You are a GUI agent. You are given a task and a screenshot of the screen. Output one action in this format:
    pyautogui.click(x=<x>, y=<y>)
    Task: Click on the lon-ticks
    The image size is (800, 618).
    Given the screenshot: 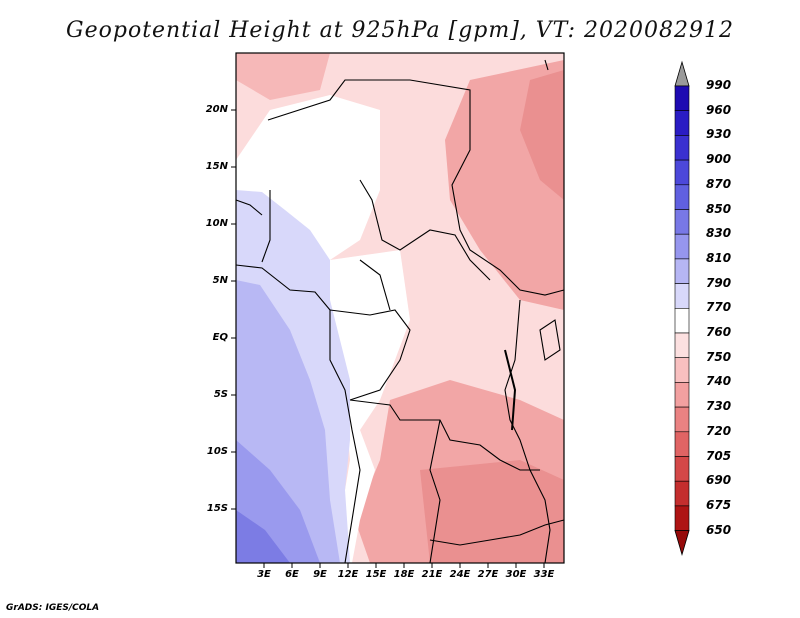 What is the action you would take?
    pyautogui.click(x=404, y=565)
    